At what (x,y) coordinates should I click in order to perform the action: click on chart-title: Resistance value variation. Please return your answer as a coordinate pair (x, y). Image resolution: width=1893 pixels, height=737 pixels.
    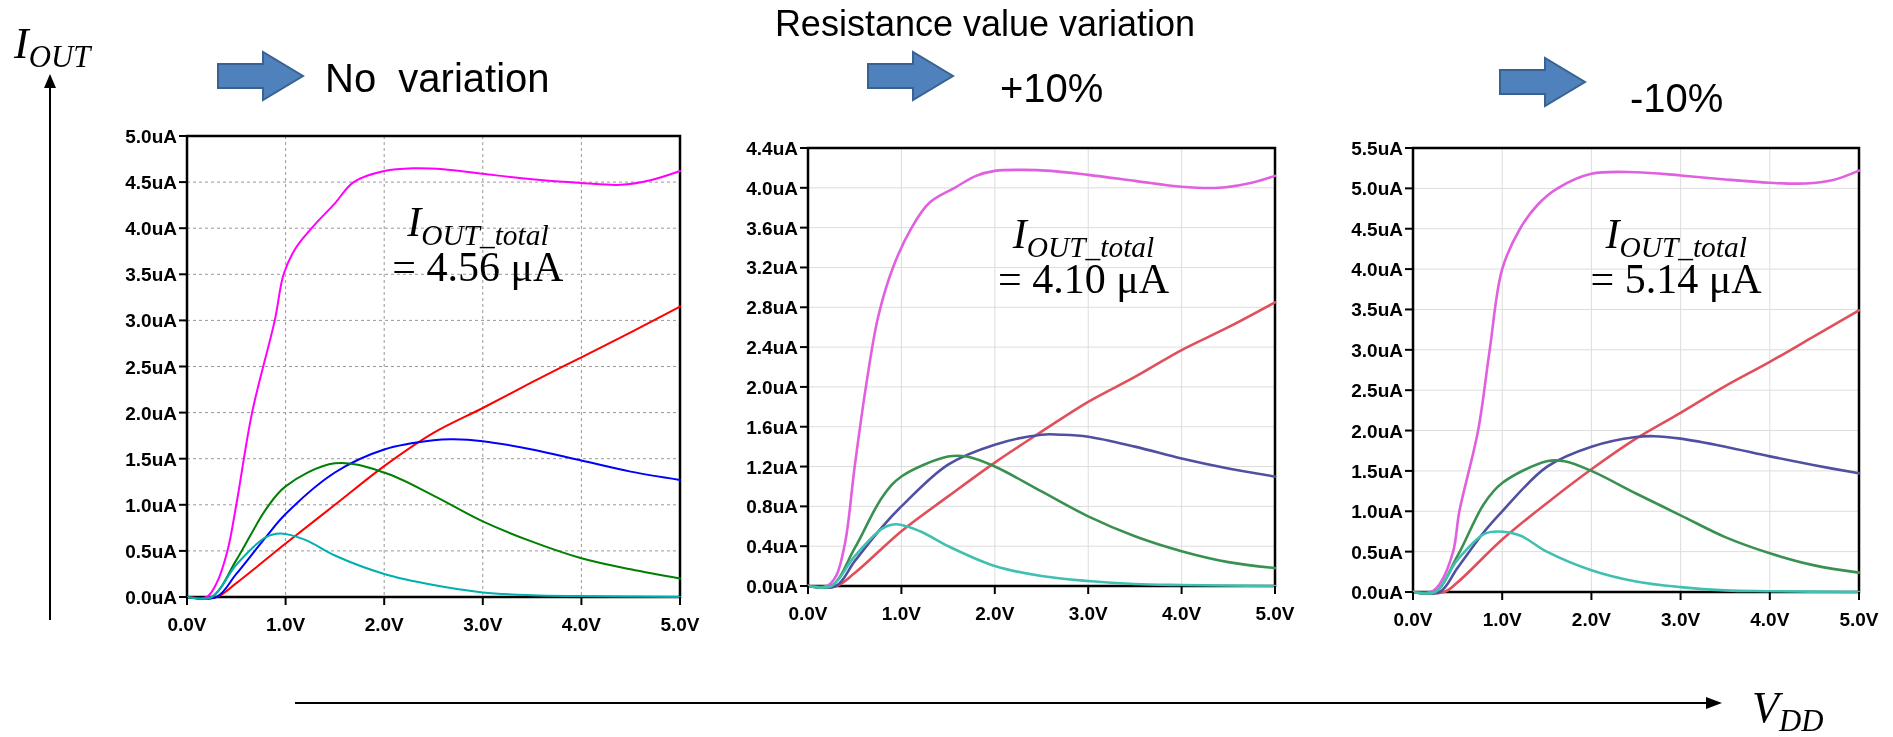
    Looking at the image, I should click on (985, 23).